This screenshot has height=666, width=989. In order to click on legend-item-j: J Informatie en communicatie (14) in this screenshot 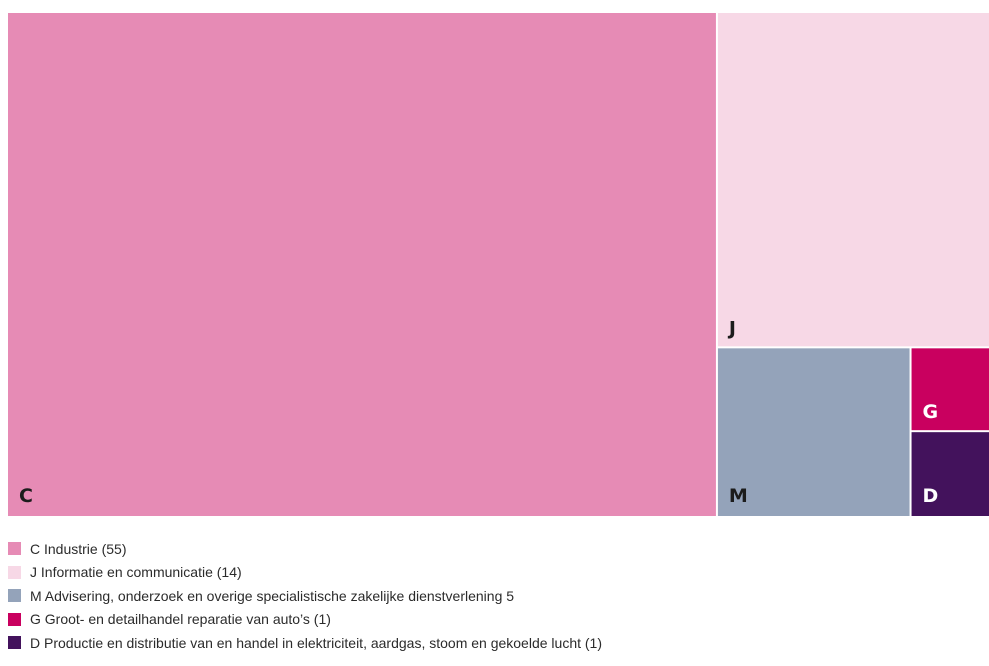, I will do `click(495, 573)`.